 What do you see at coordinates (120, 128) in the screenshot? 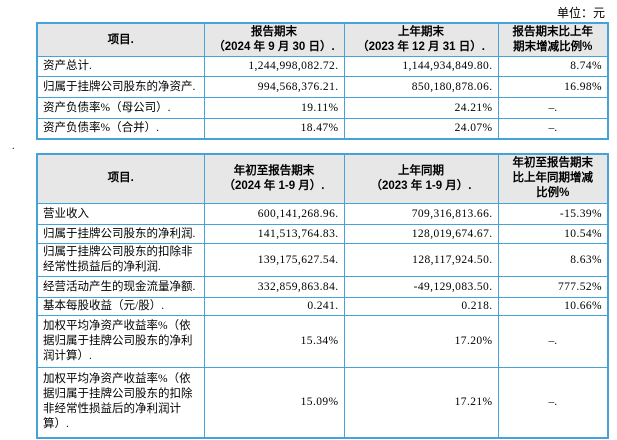
I see `row-label-cell: 资产负债率%（合并）.` at bounding box center [120, 128].